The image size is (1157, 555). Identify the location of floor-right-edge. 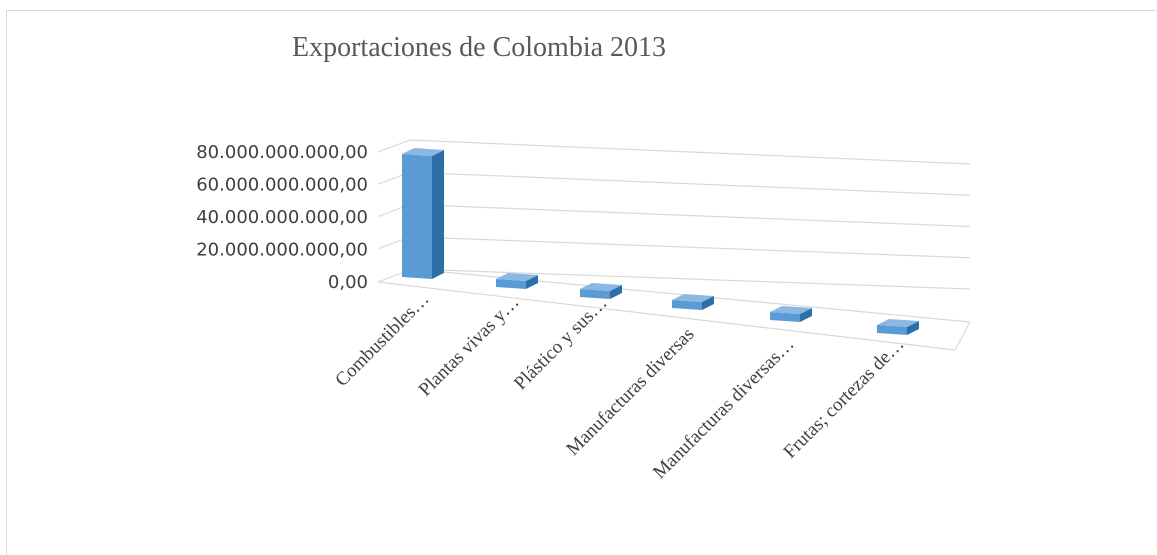
(962, 336).